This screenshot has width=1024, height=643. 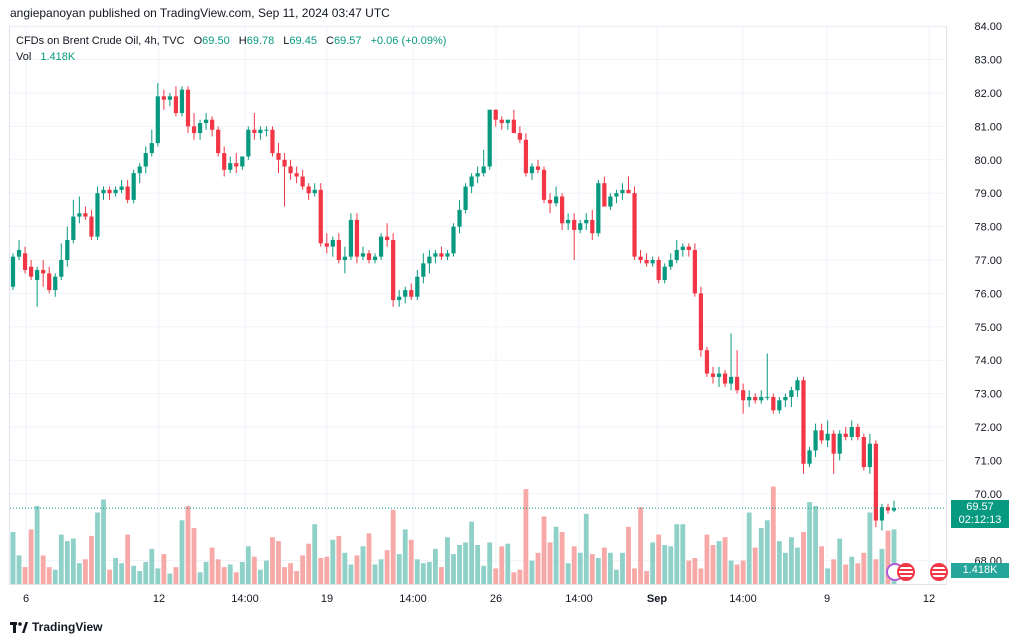 I want to click on volume-label: Vol, so click(x=24, y=57).